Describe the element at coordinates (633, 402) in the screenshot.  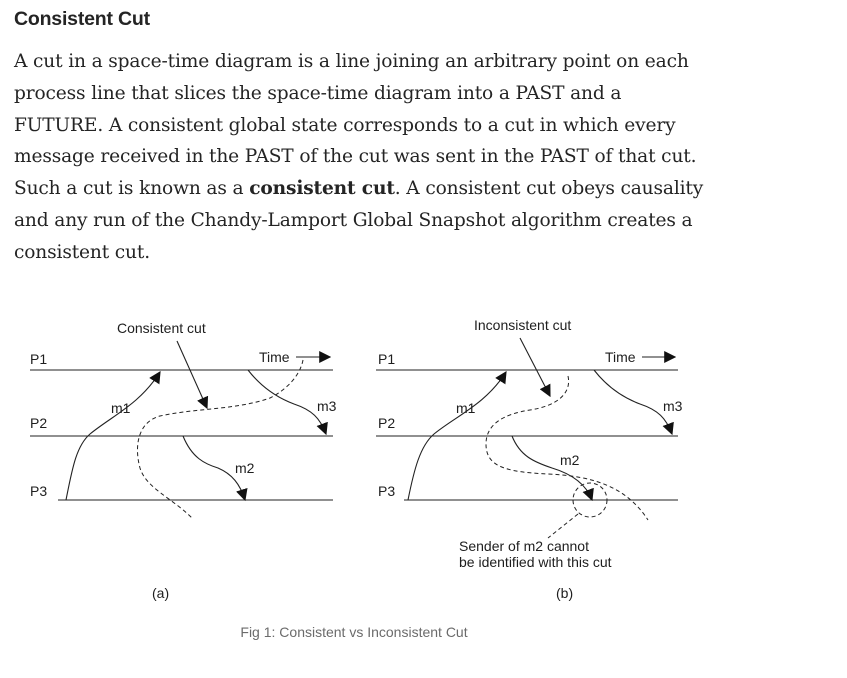
I see `diagram-b-message-m3` at that location.